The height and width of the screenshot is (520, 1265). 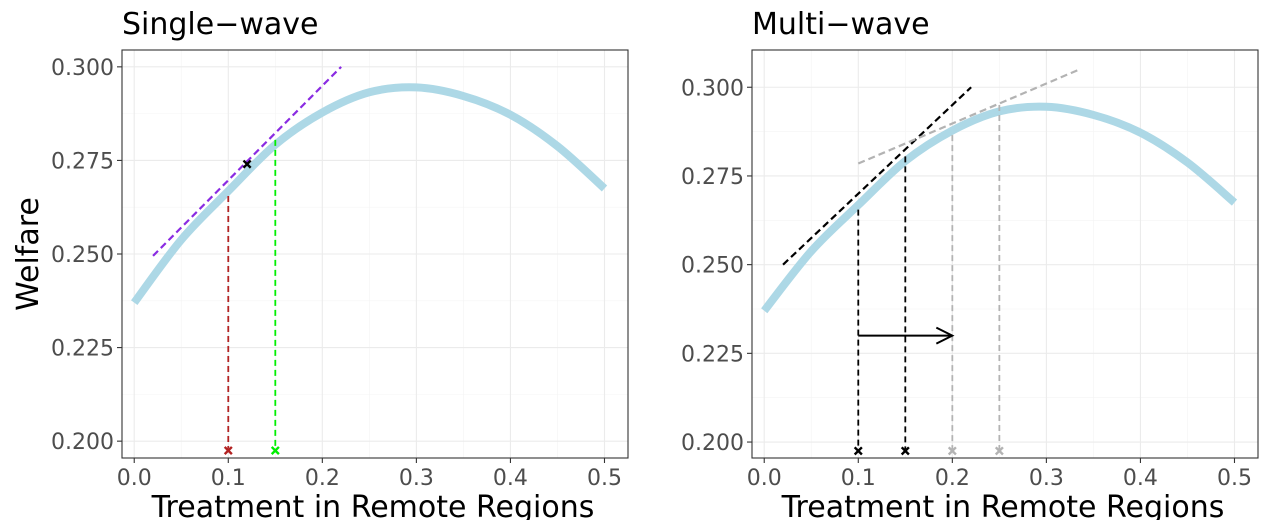 I want to click on y-axis-title: Welfare, so click(x=28, y=254).